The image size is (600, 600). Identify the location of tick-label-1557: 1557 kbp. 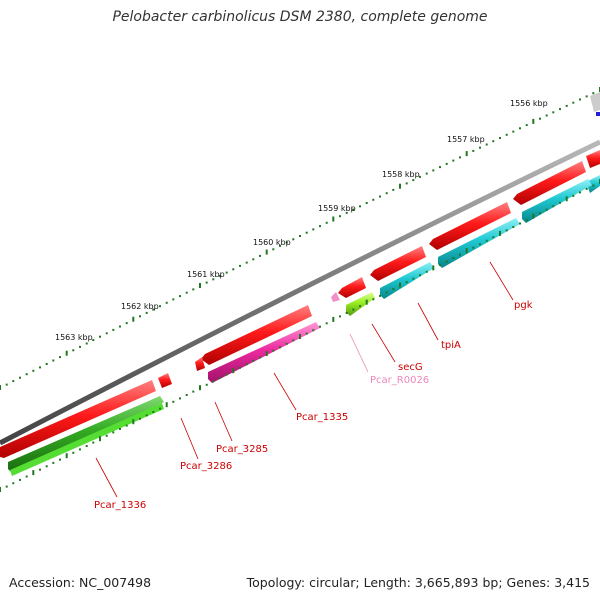
(466, 139).